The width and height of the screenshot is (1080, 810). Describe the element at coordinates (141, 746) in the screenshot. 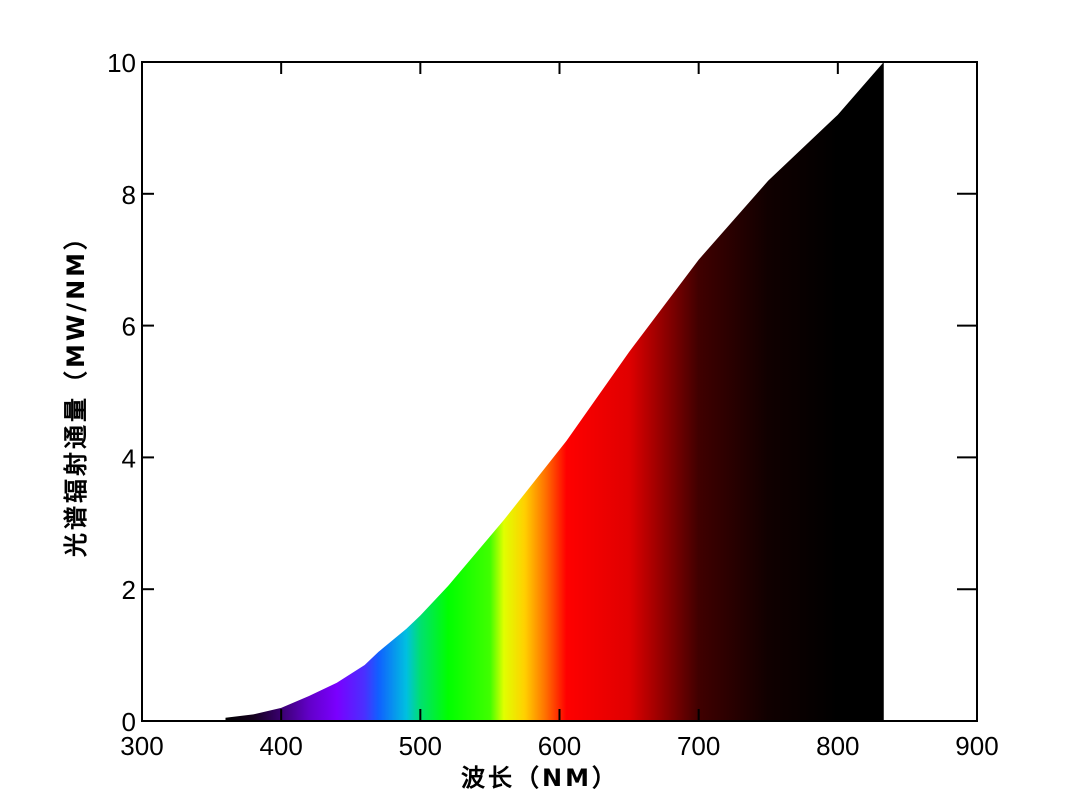

I see `x-tick-label: 300` at that location.